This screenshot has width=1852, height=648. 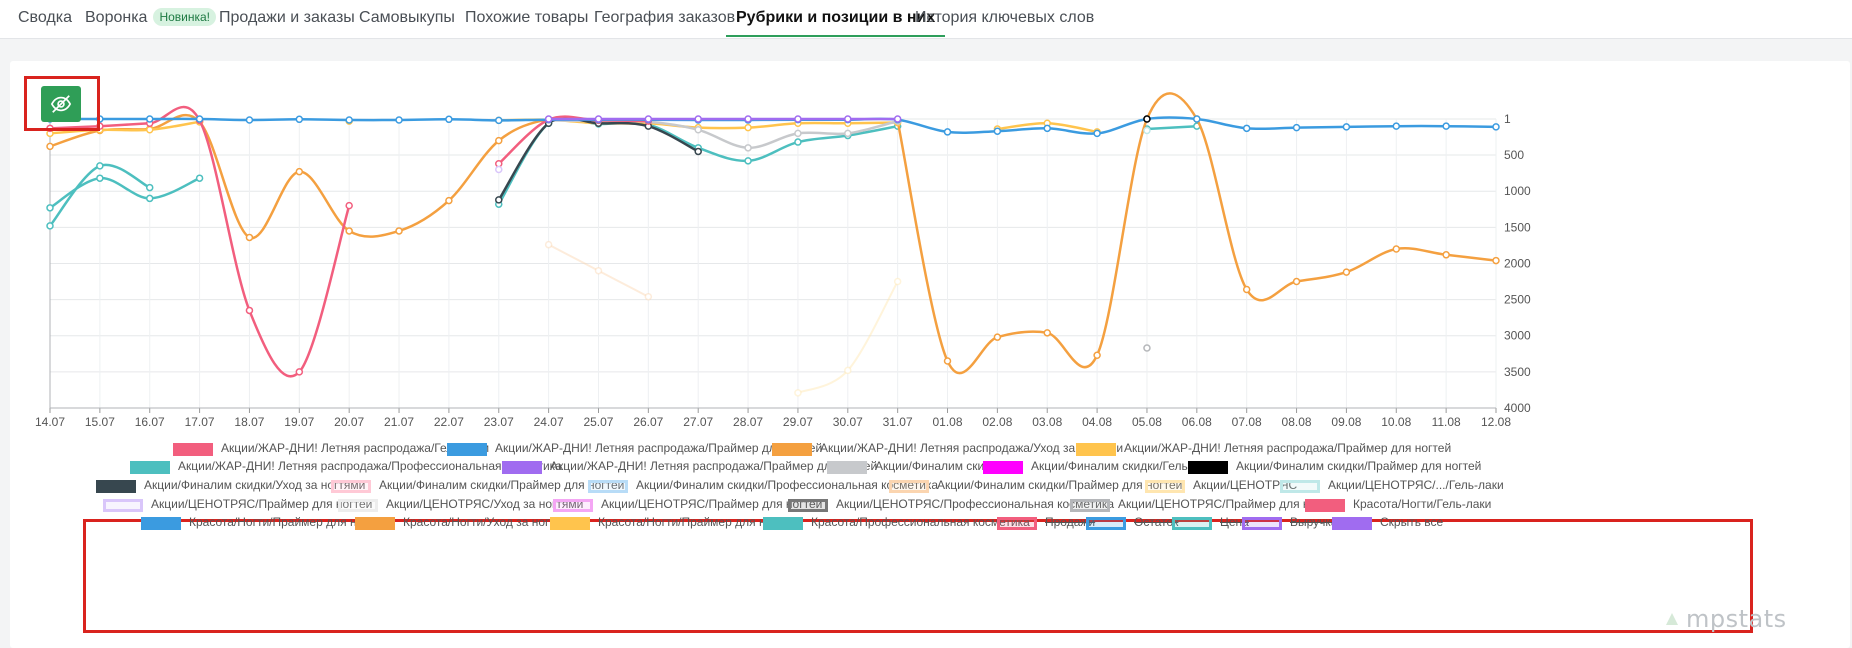 I want to click on eye-off-icon, so click(x=61, y=104).